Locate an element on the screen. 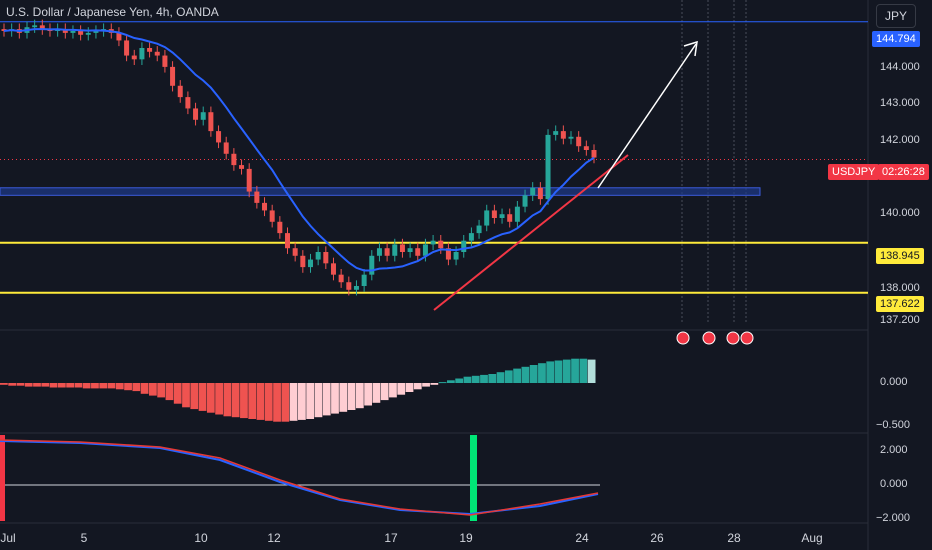  date-label: 24 is located at coordinates (582, 538).